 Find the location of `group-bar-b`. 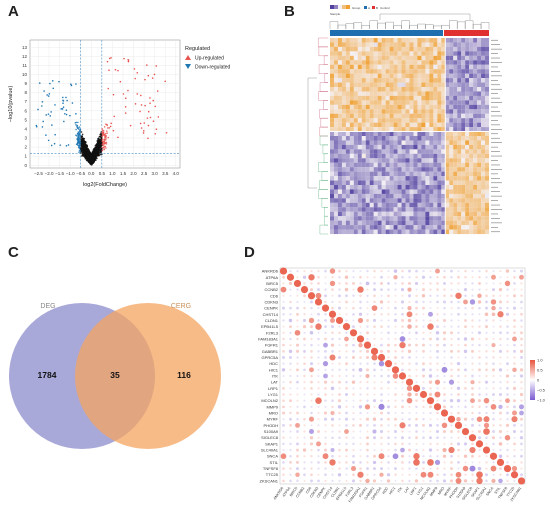

group-bar-b is located at coordinates (466, 33).